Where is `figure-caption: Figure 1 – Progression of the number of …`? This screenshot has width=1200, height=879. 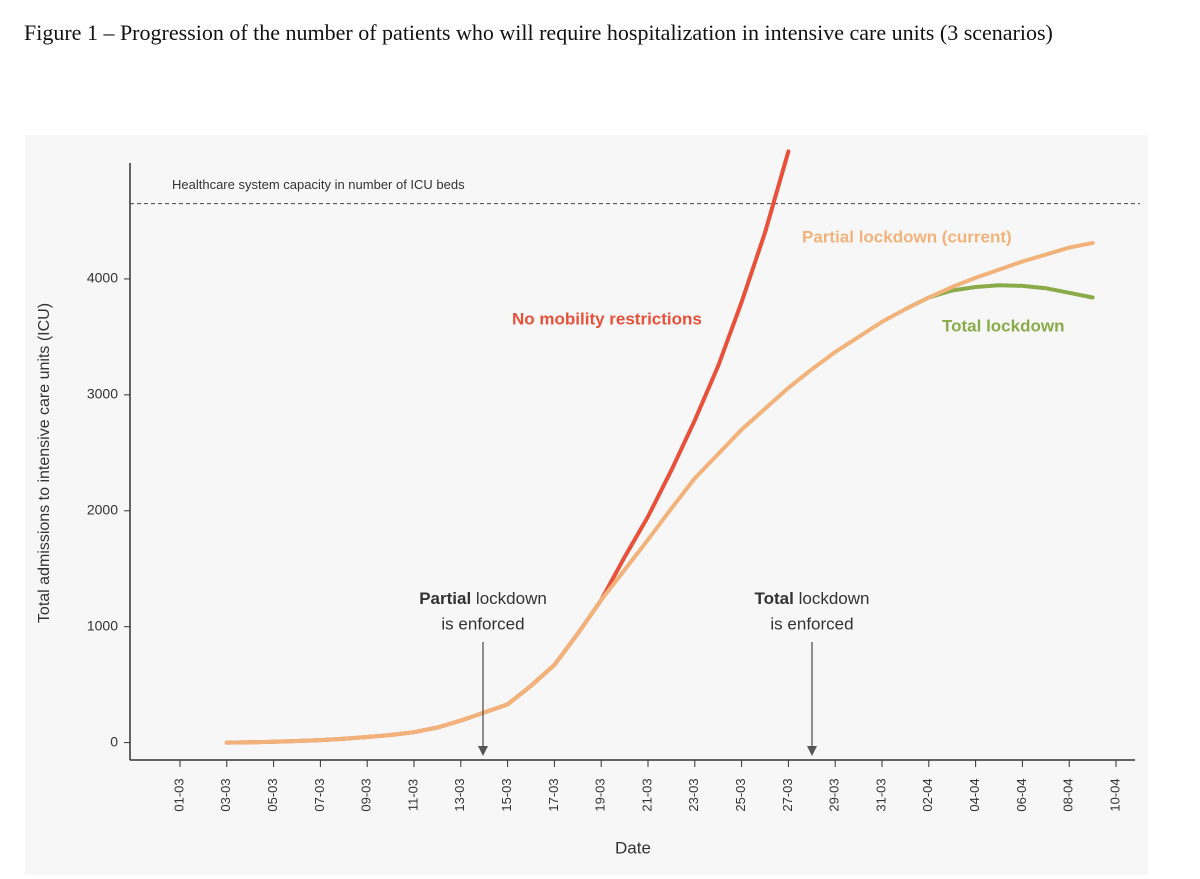 figure-caption: Figure 1 – Progression of the number of … is located at coordinates (538, 32).